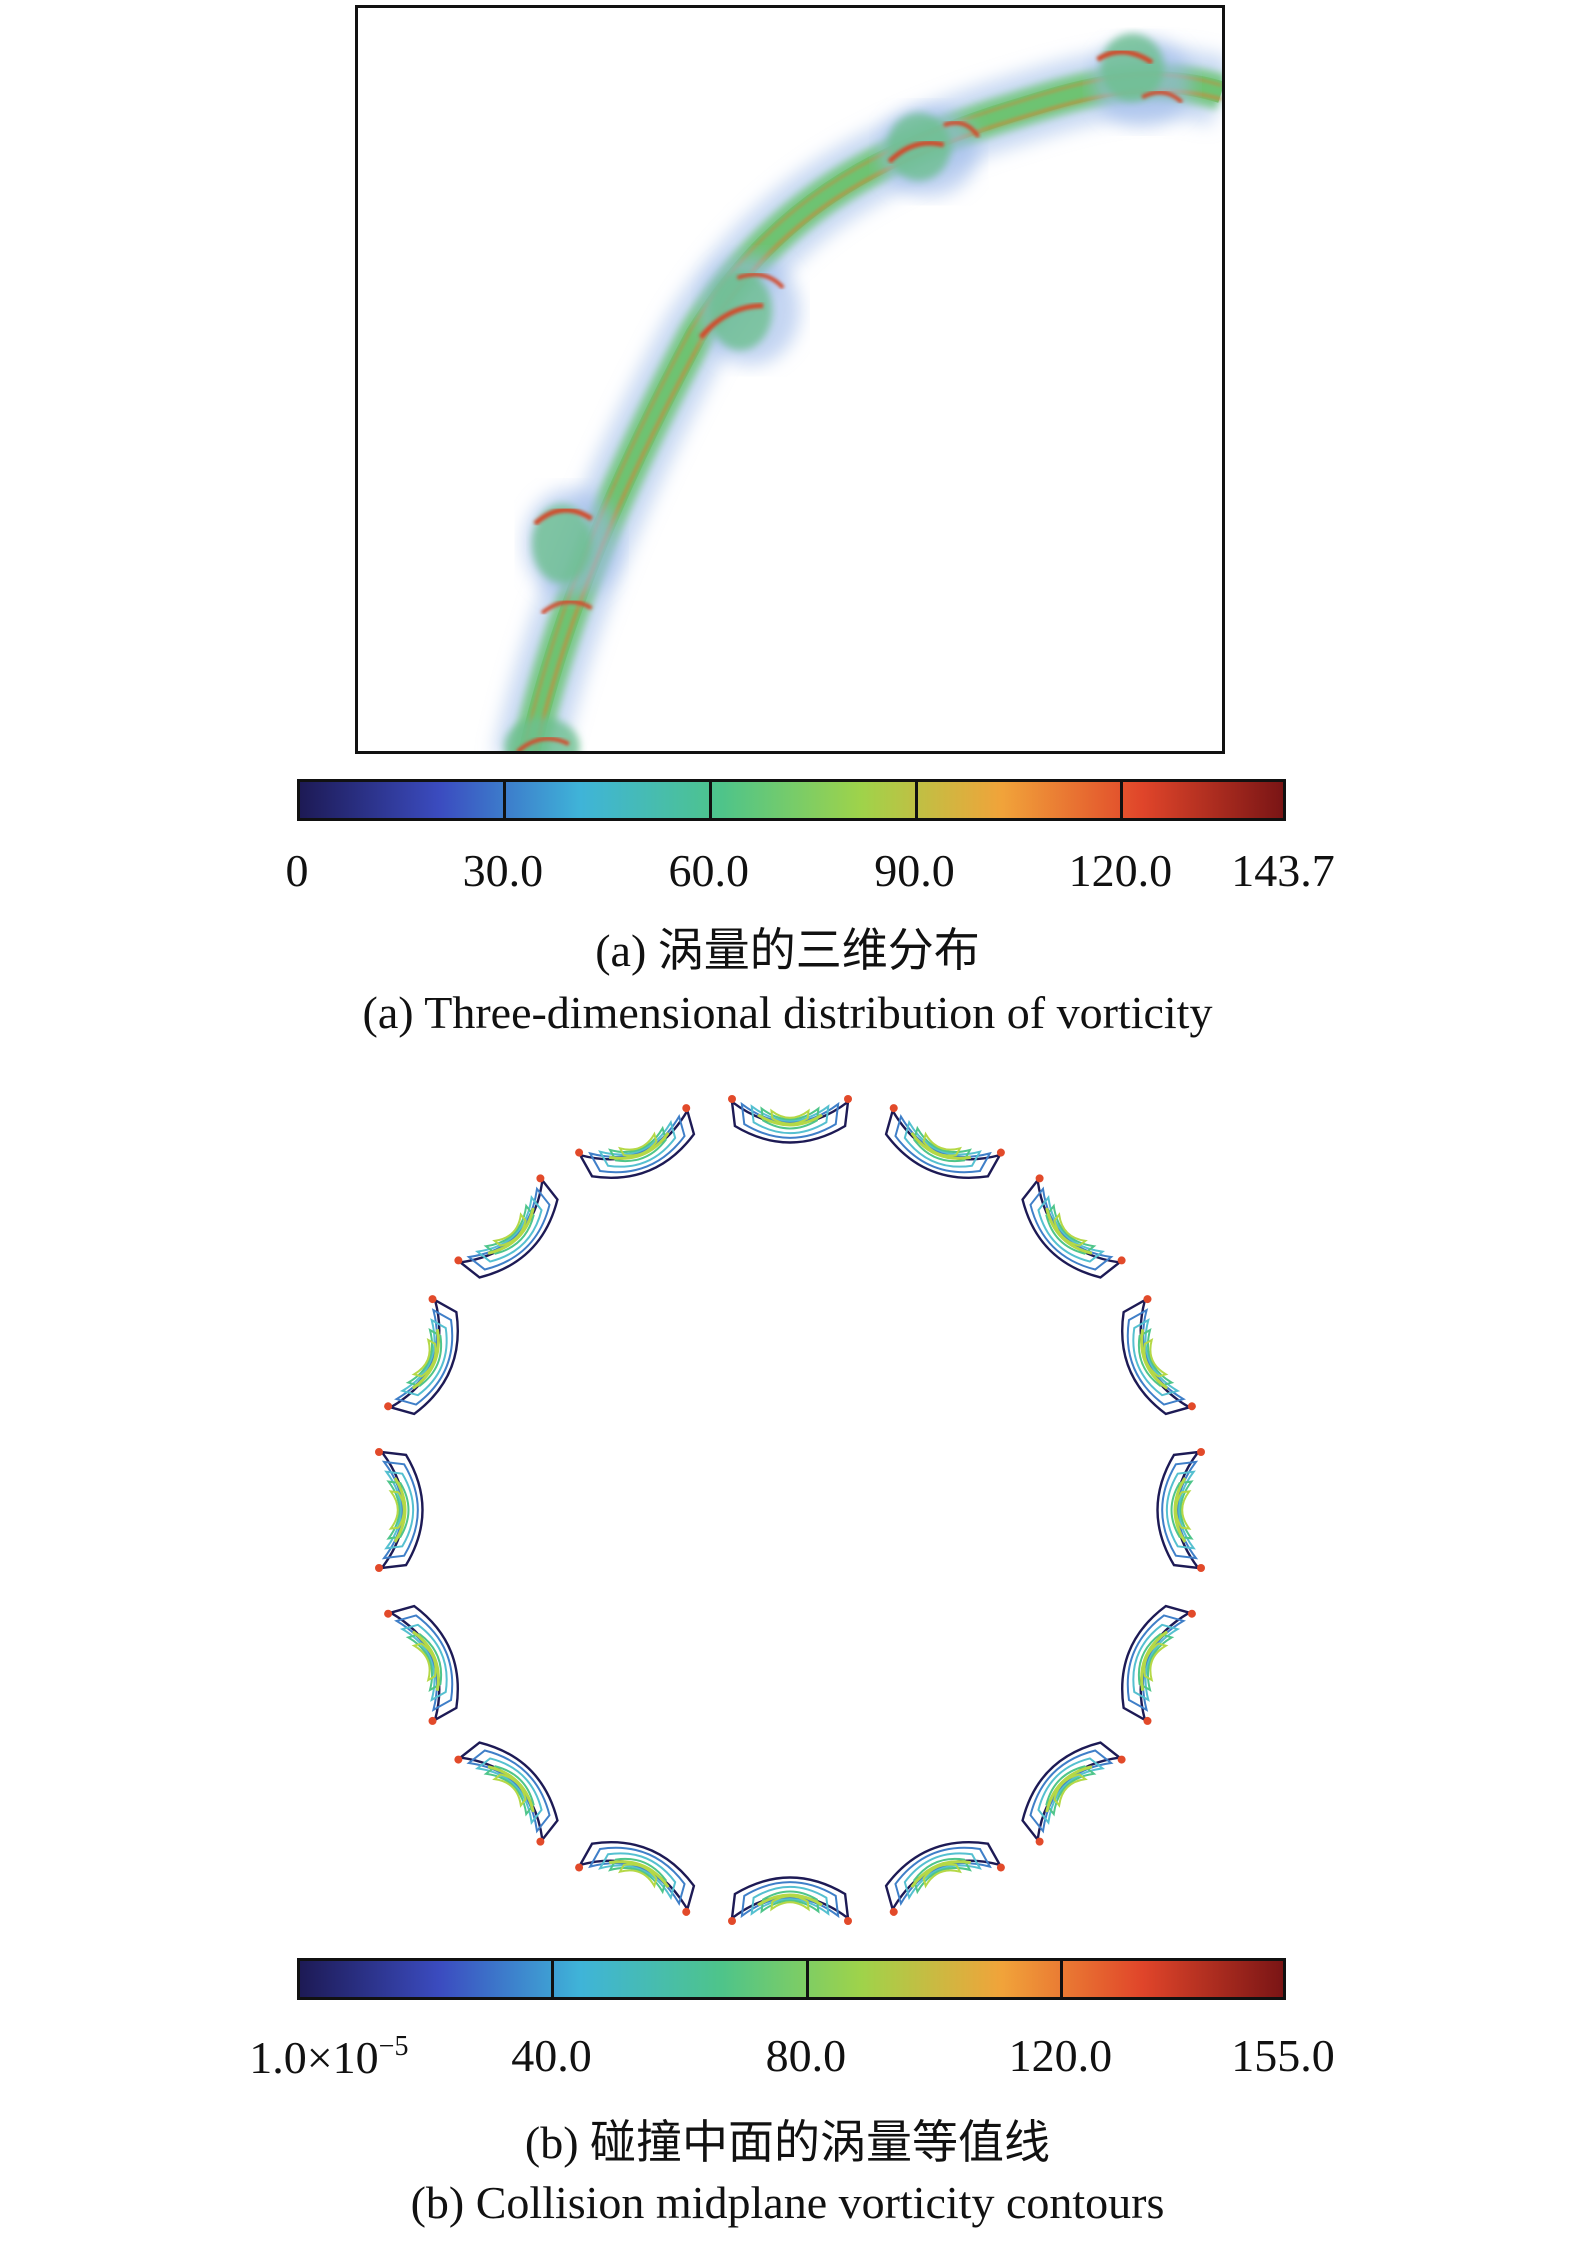  I want to click on caption-b-cn: (b) 碰撞中面的涡量等值线, so click(787, 2142).